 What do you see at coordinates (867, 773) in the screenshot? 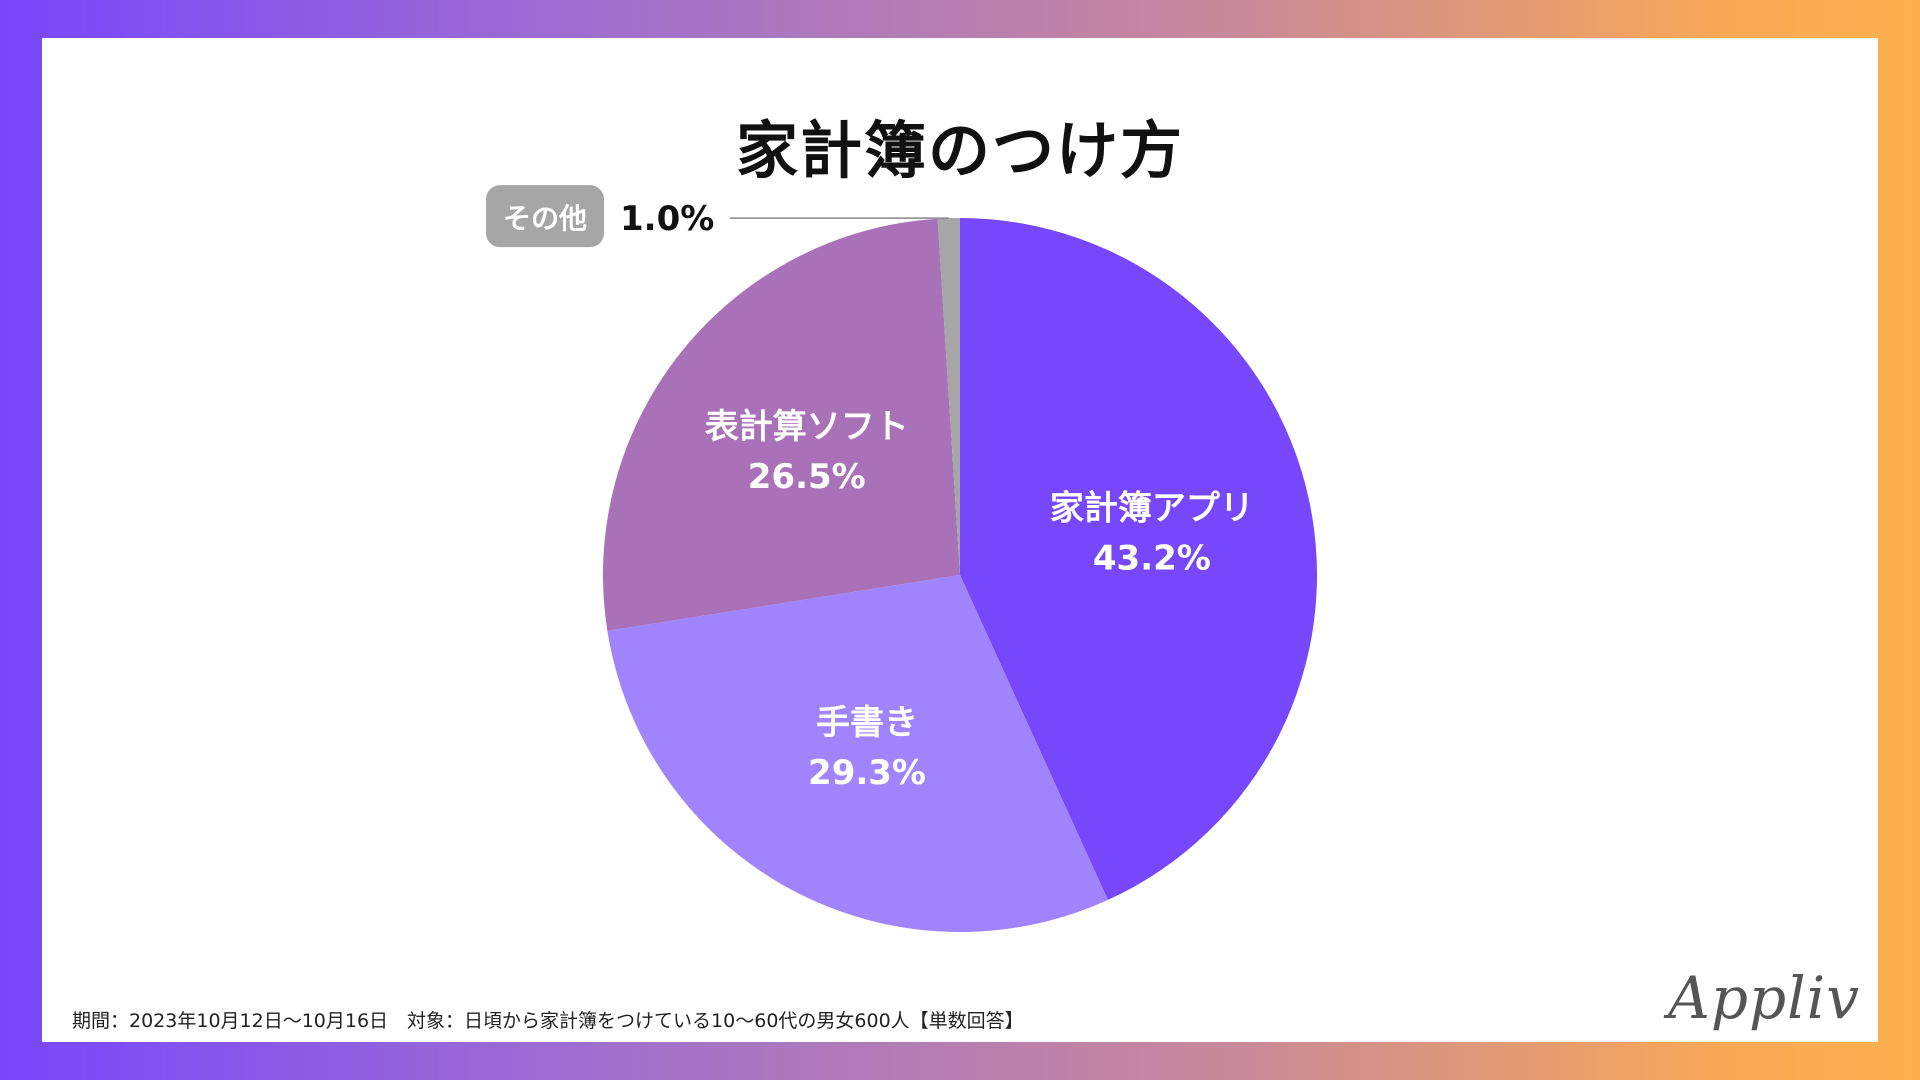
I see `slice-value-2: 29.3%` at bounding box center [867, 773].